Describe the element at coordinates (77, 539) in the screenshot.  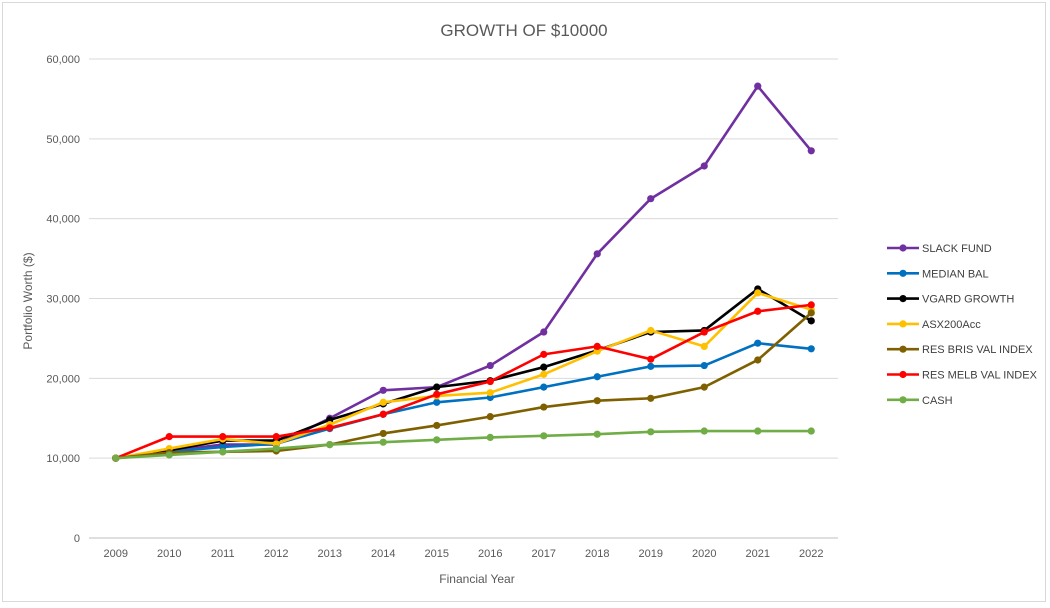
I see `y-tick-label: 0` at that location.